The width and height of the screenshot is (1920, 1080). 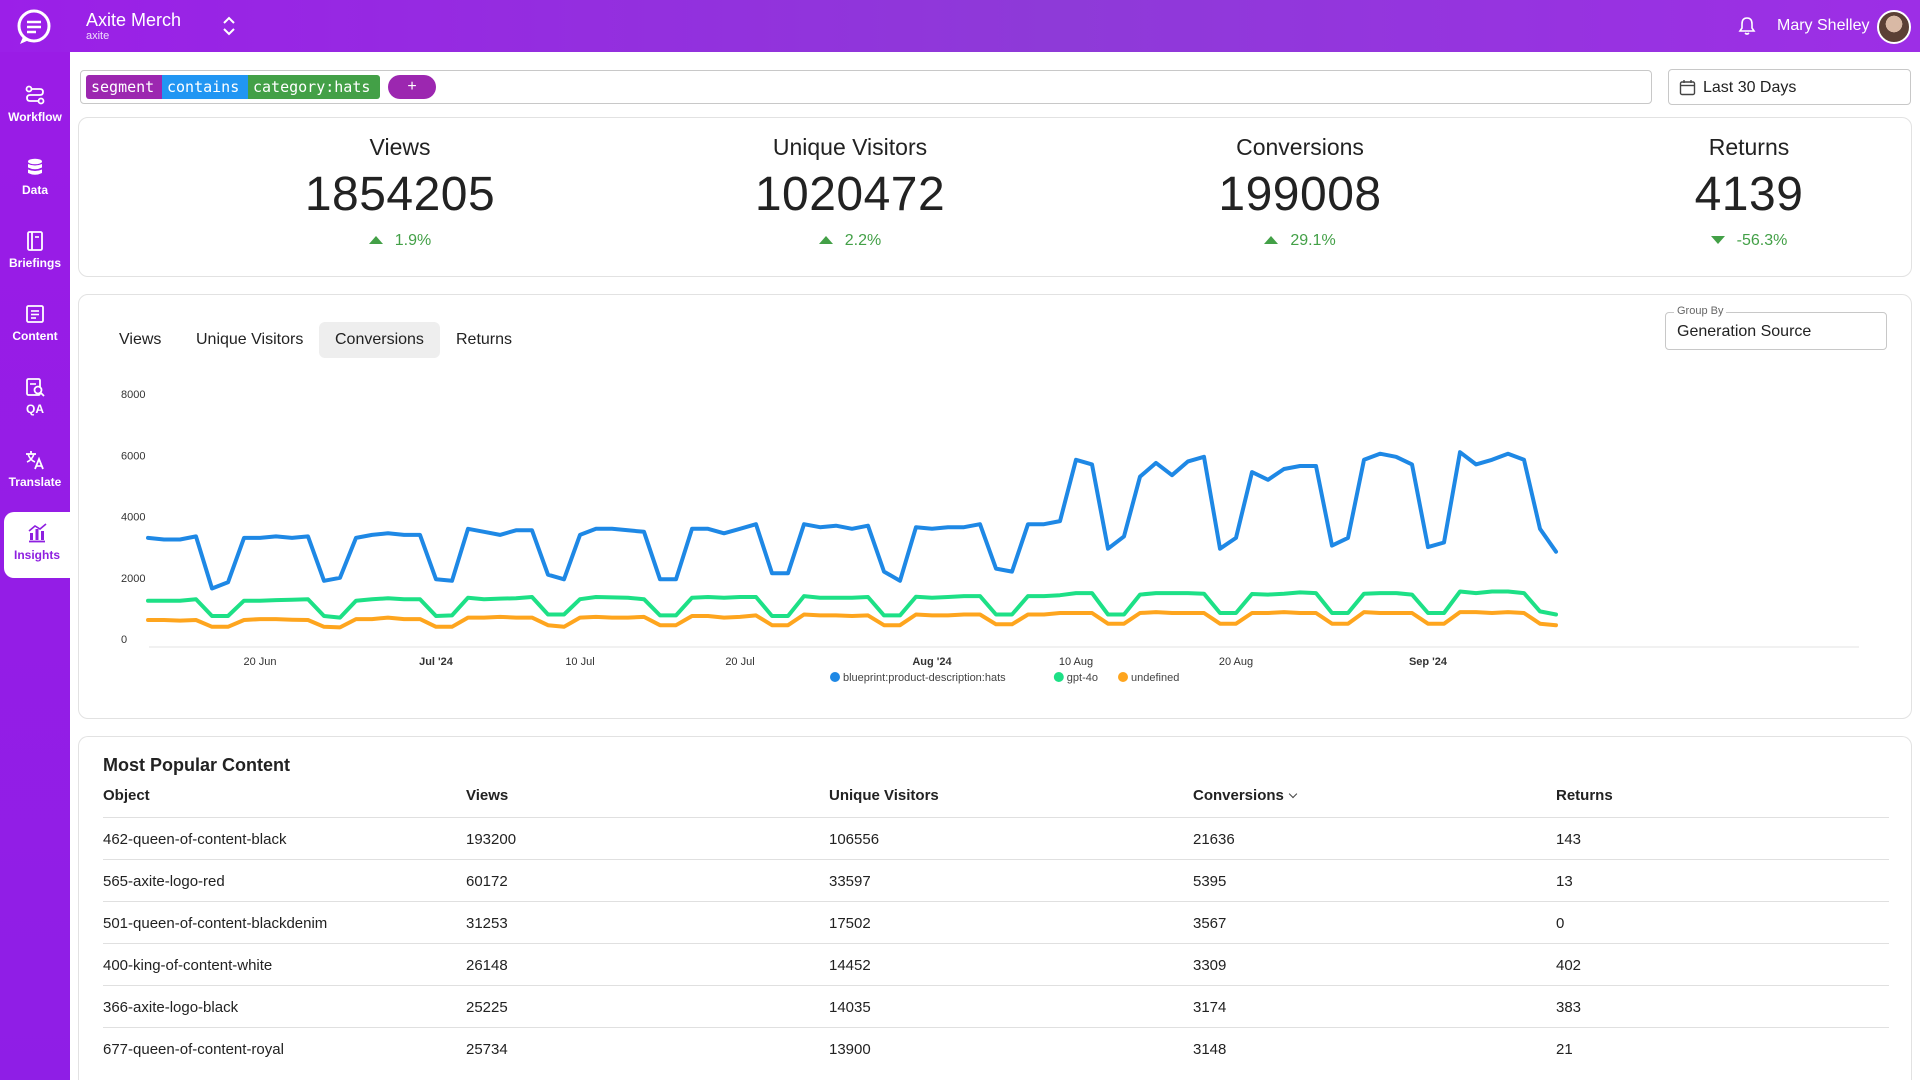 I want to click on series-line-undefined, so click(x=852, y=620).